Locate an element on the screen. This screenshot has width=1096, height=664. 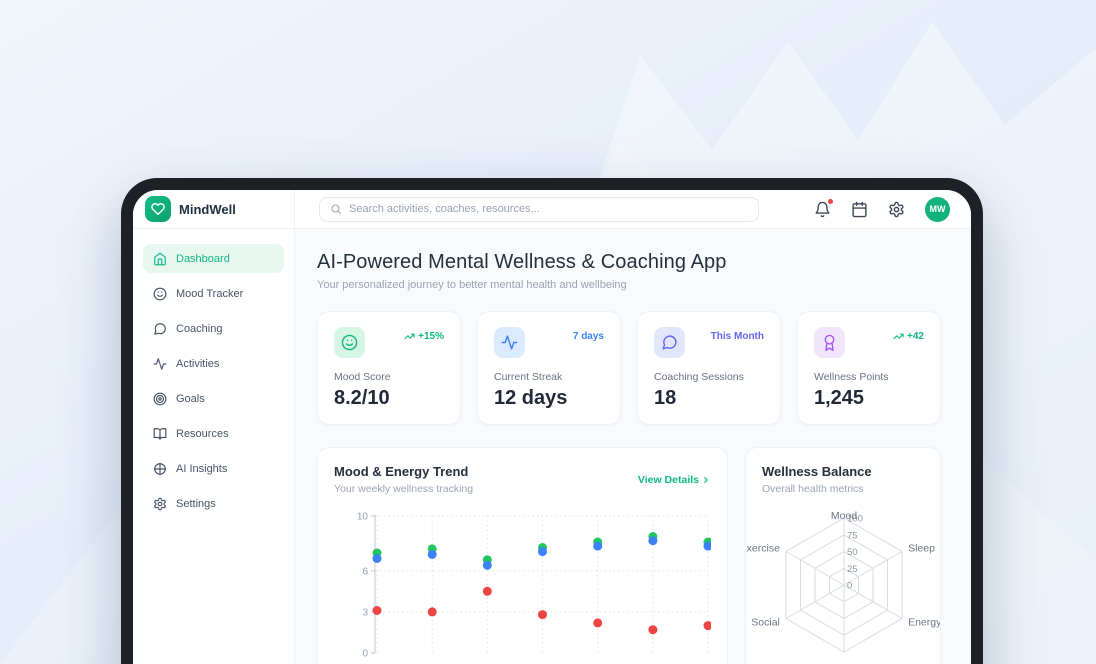
stat-badge: +42 is located at coordinates (908, 336).